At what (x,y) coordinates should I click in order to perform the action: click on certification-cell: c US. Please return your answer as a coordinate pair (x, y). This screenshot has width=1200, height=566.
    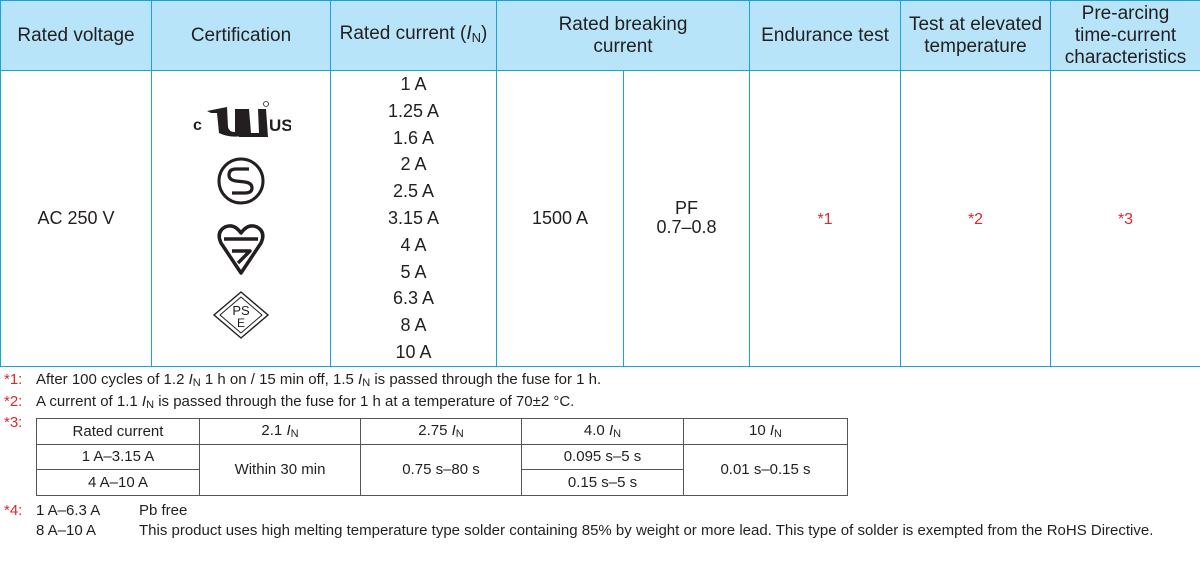
    Looking at the image, I should click on (241, 218).